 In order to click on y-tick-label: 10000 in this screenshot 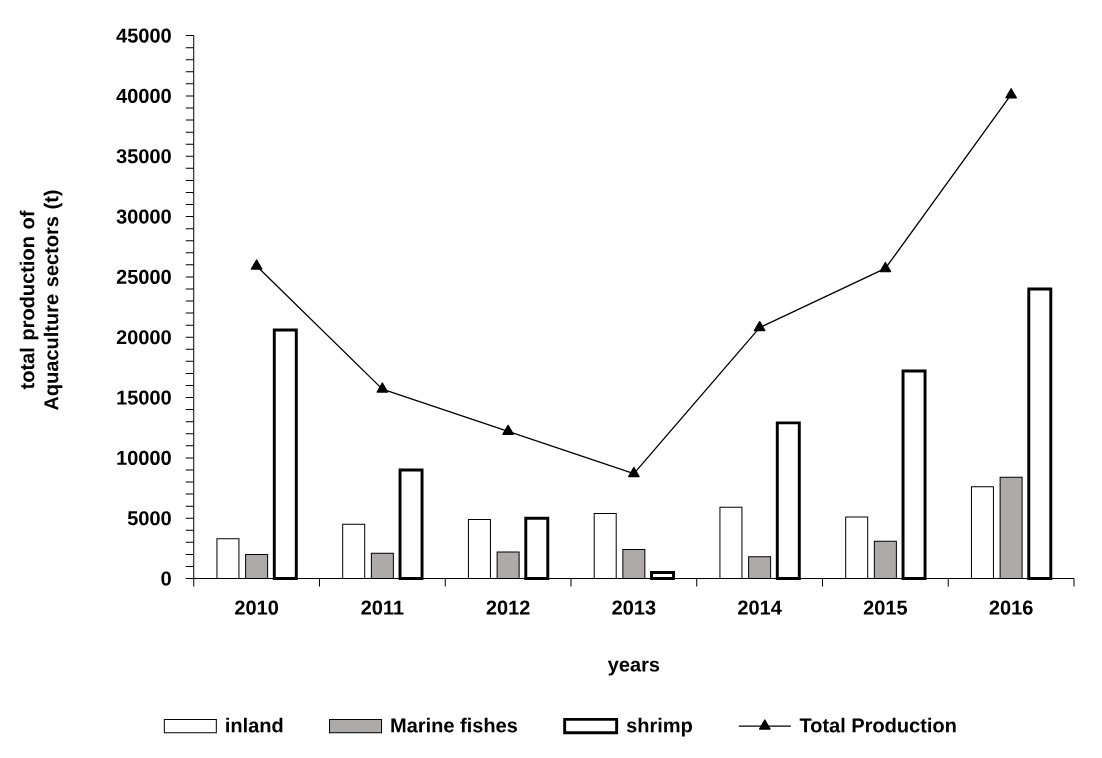, I will do `click(144, 457)`.